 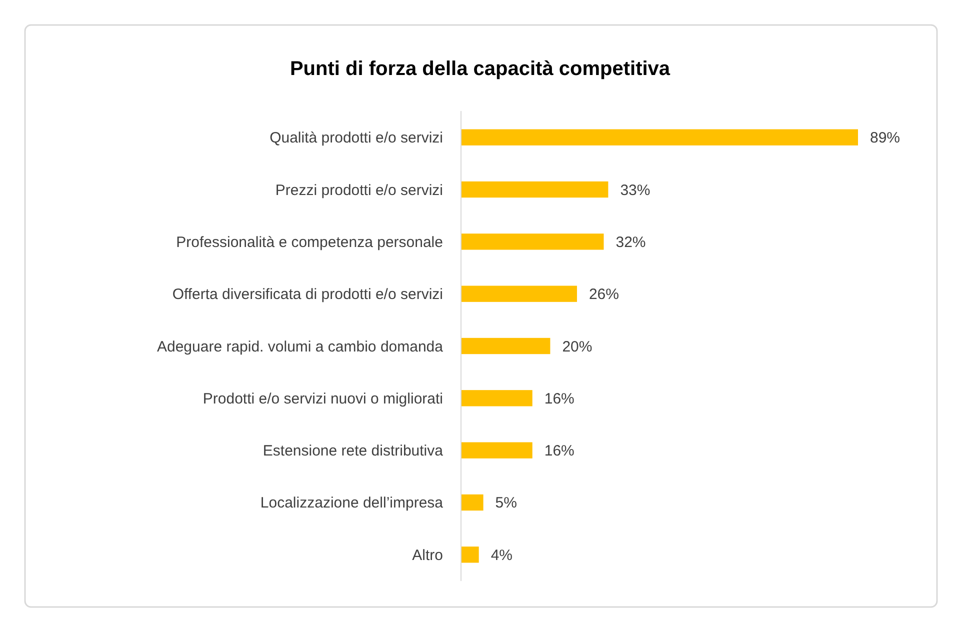 I want to click on y-tick-label: Estensione rete distributiva, so click(x=353, y=451).